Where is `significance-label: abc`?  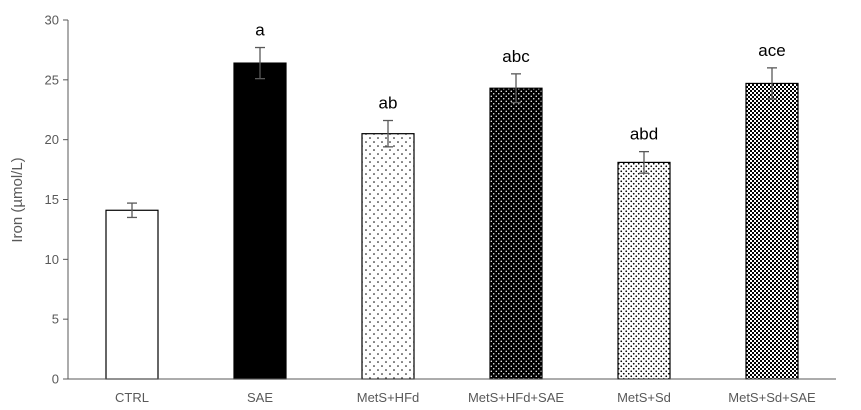 significance-label: abc is located at coordinates (516, 56).